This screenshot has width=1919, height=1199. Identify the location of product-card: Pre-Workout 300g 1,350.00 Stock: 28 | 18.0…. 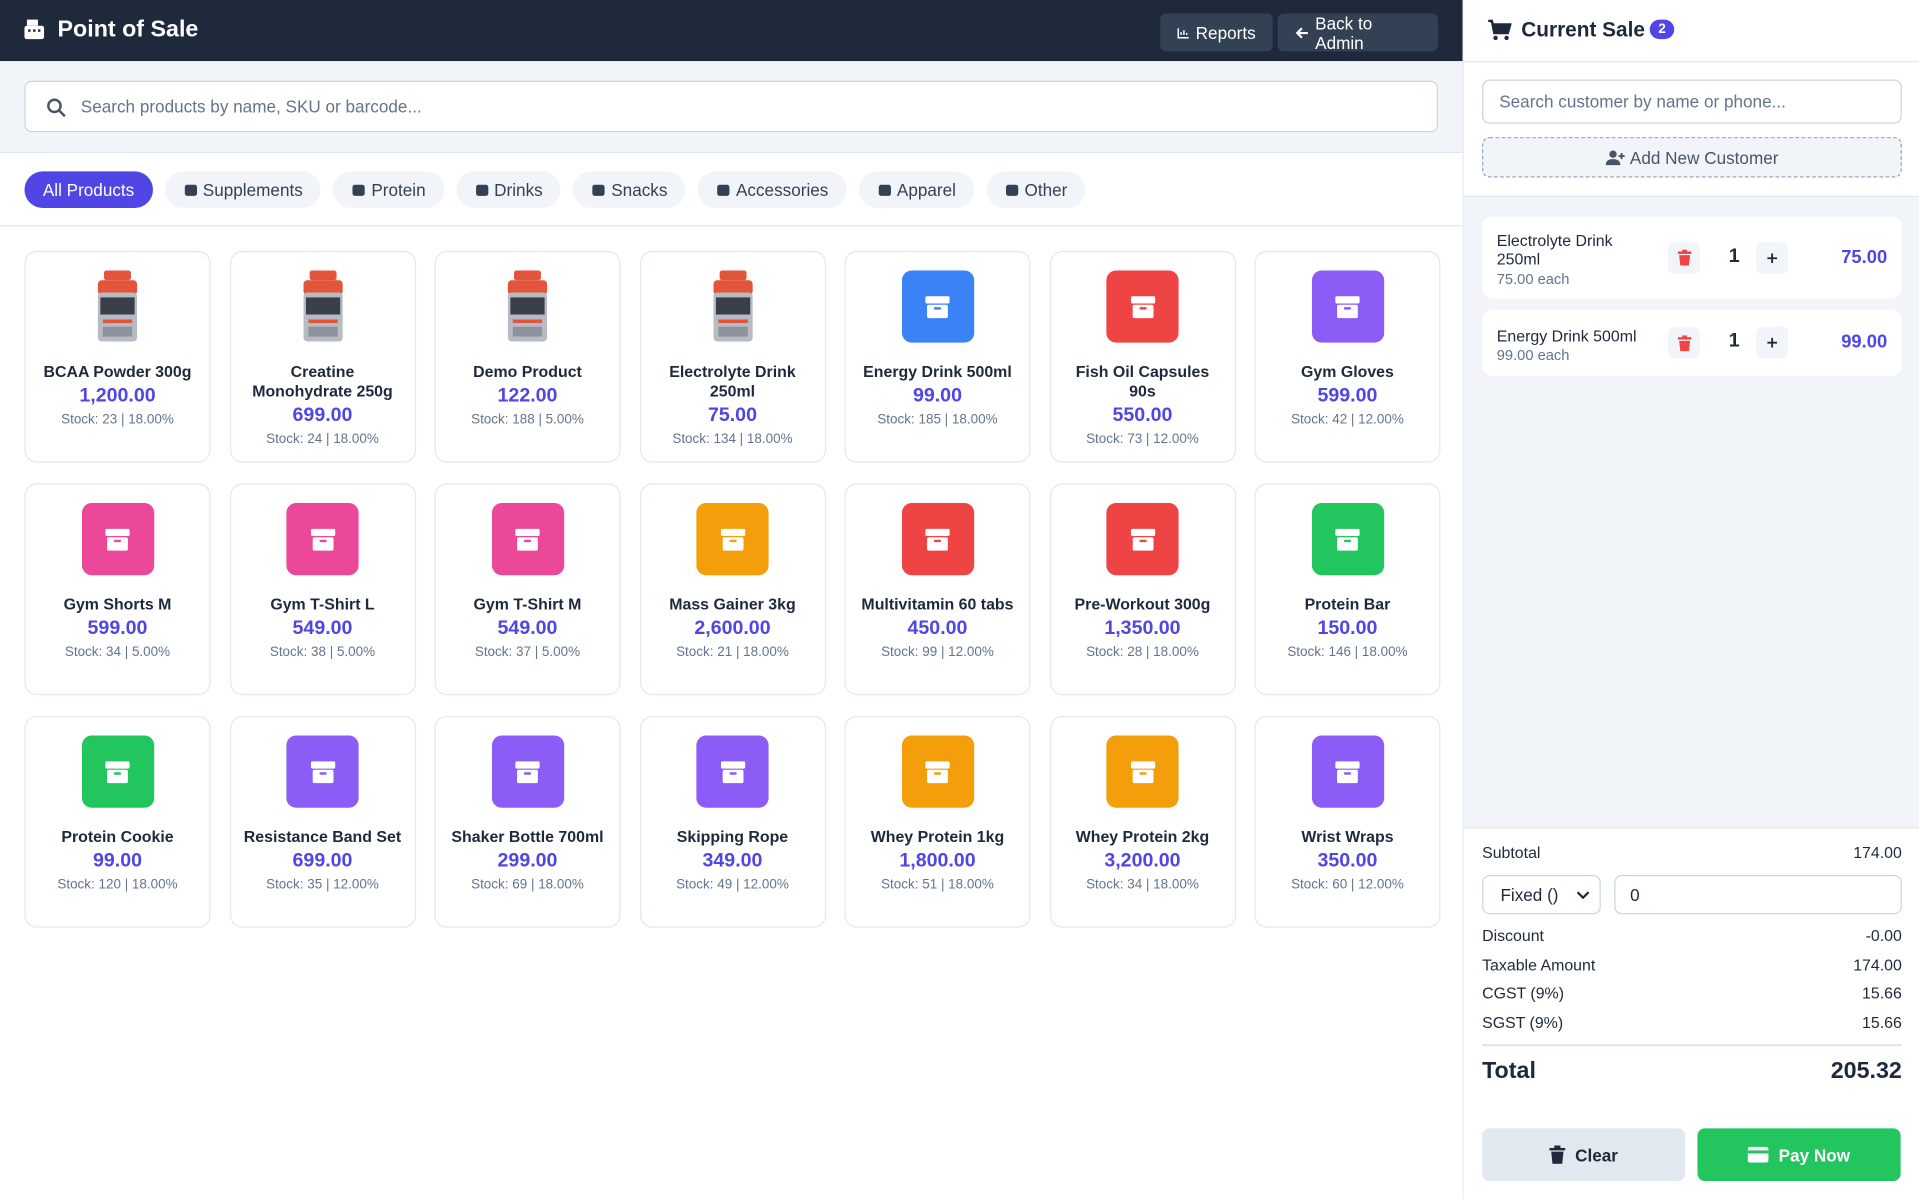
(1142, 589).